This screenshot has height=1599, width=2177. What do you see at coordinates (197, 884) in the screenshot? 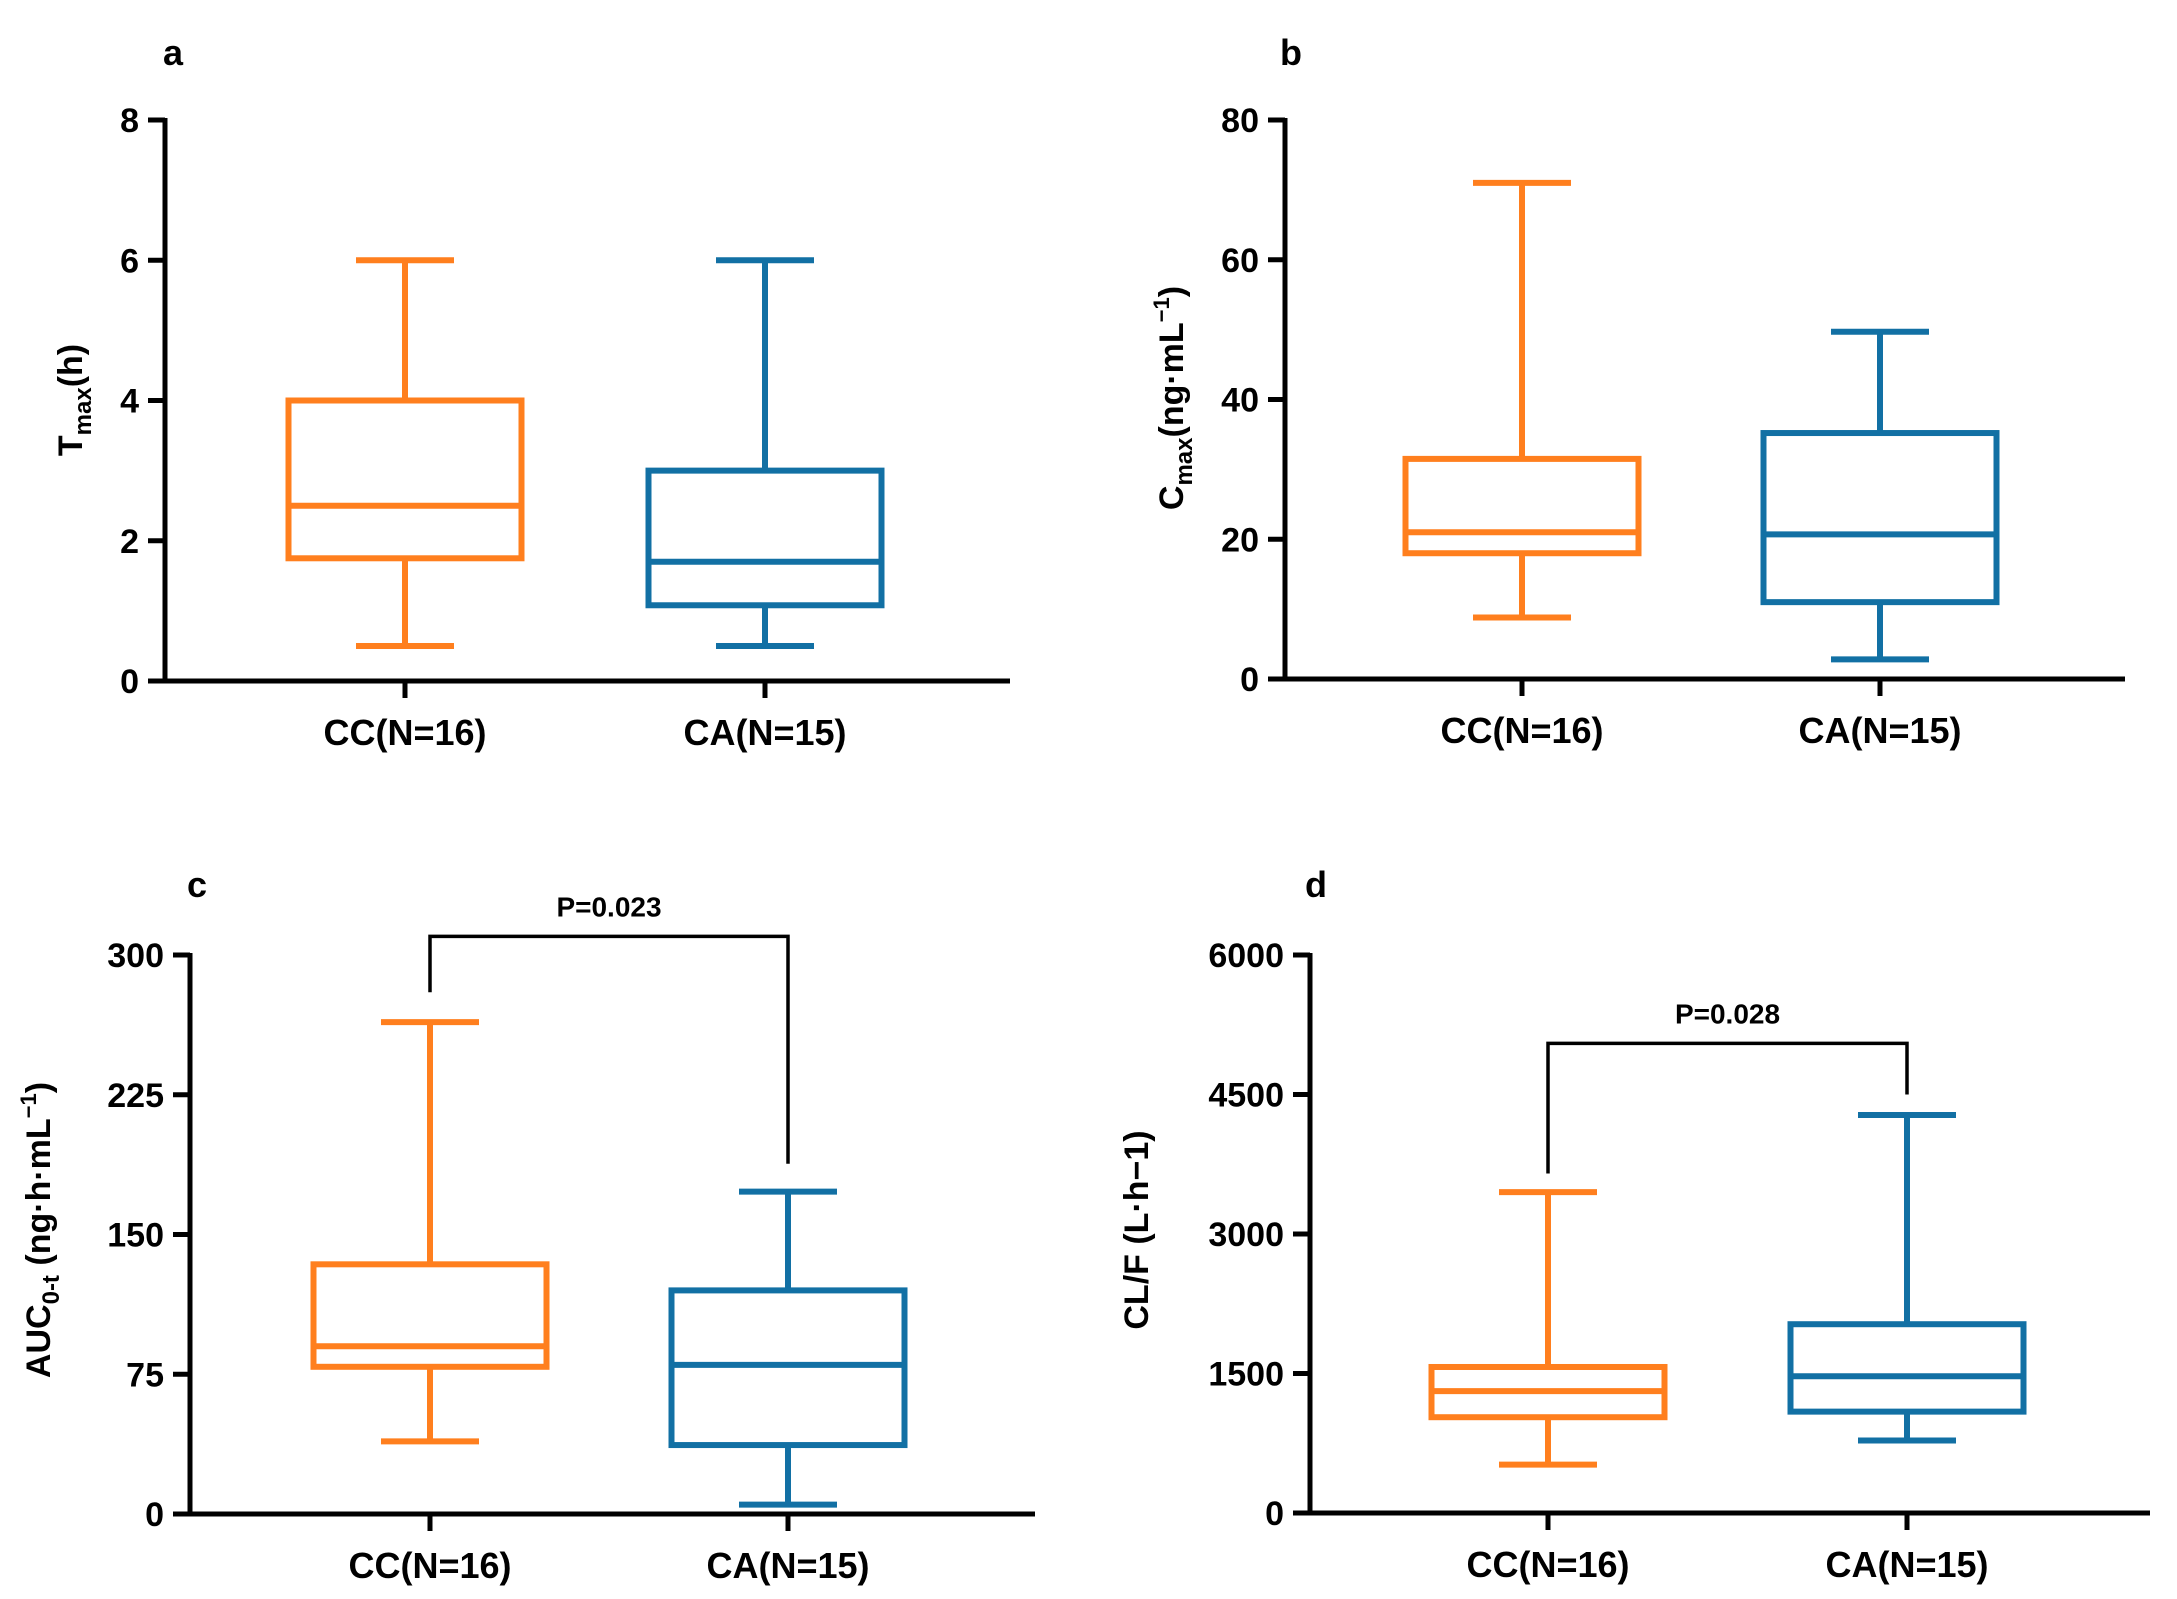
I see `panel-letter: c` at bounding box center [197, 884].